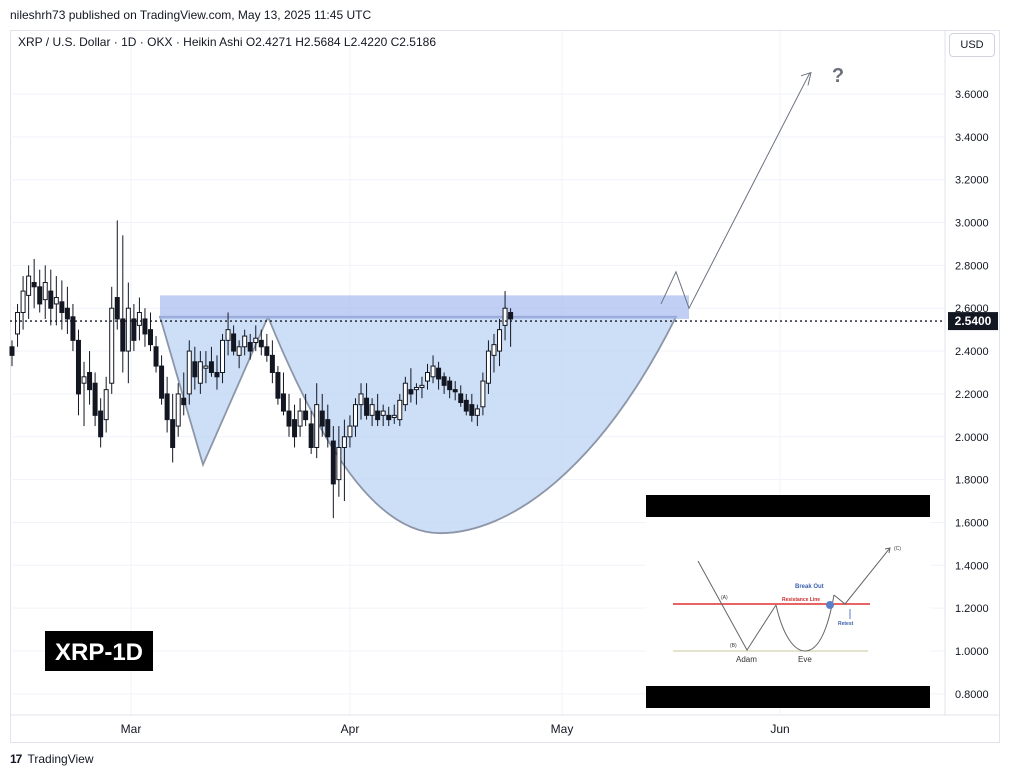  Describe the element at coordinates (973, 321) in the screenshot. I see `current-price-label-bg` at that location.